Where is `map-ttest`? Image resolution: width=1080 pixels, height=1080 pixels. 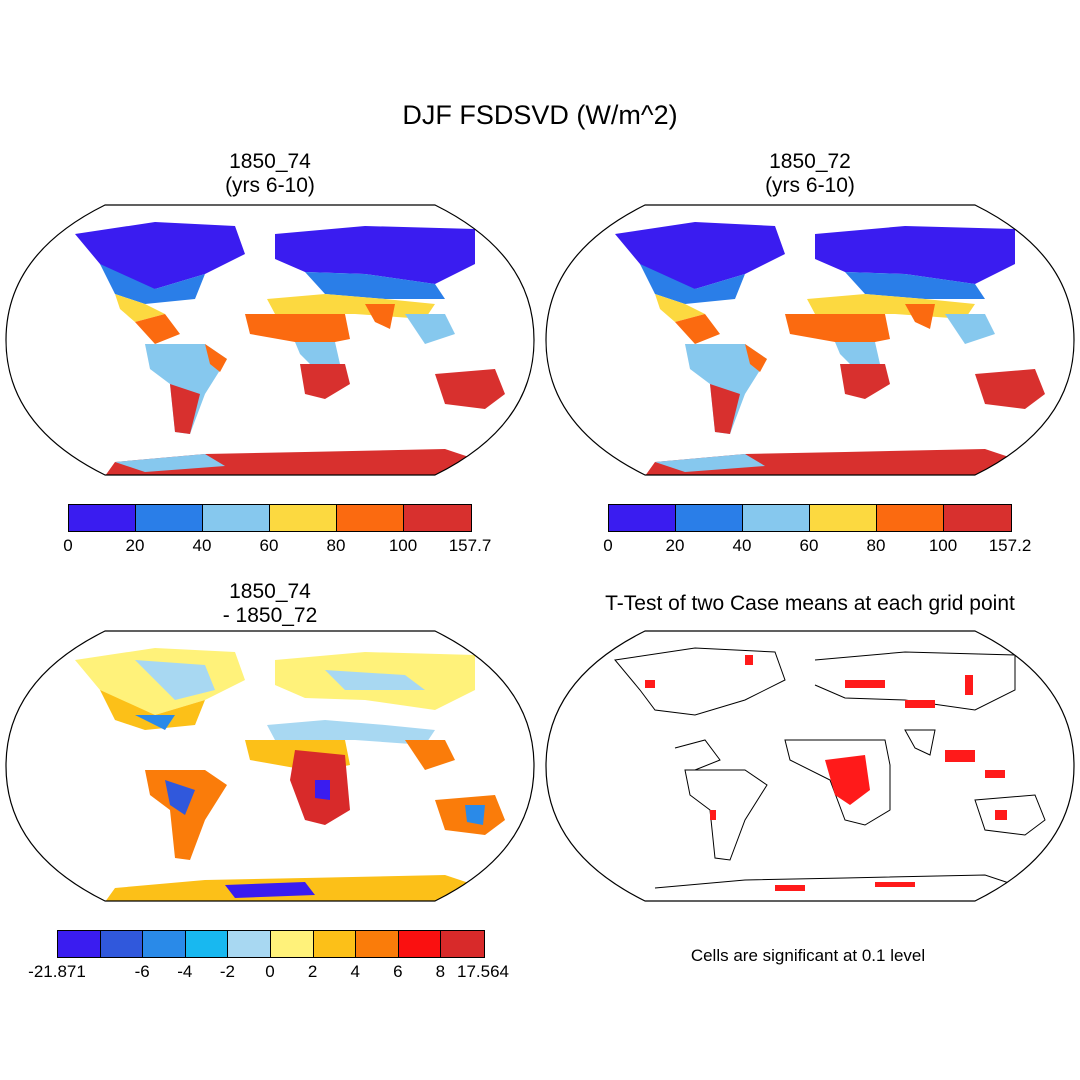
map-ttest is located at coordinates (810, 766).